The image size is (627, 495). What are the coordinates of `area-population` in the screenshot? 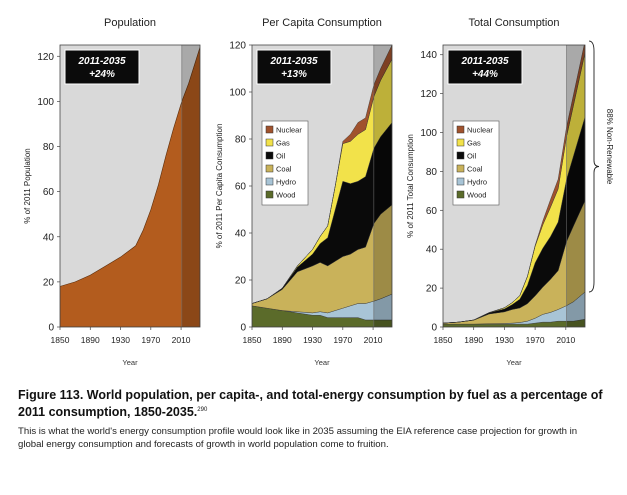 It's located at (130, 187).